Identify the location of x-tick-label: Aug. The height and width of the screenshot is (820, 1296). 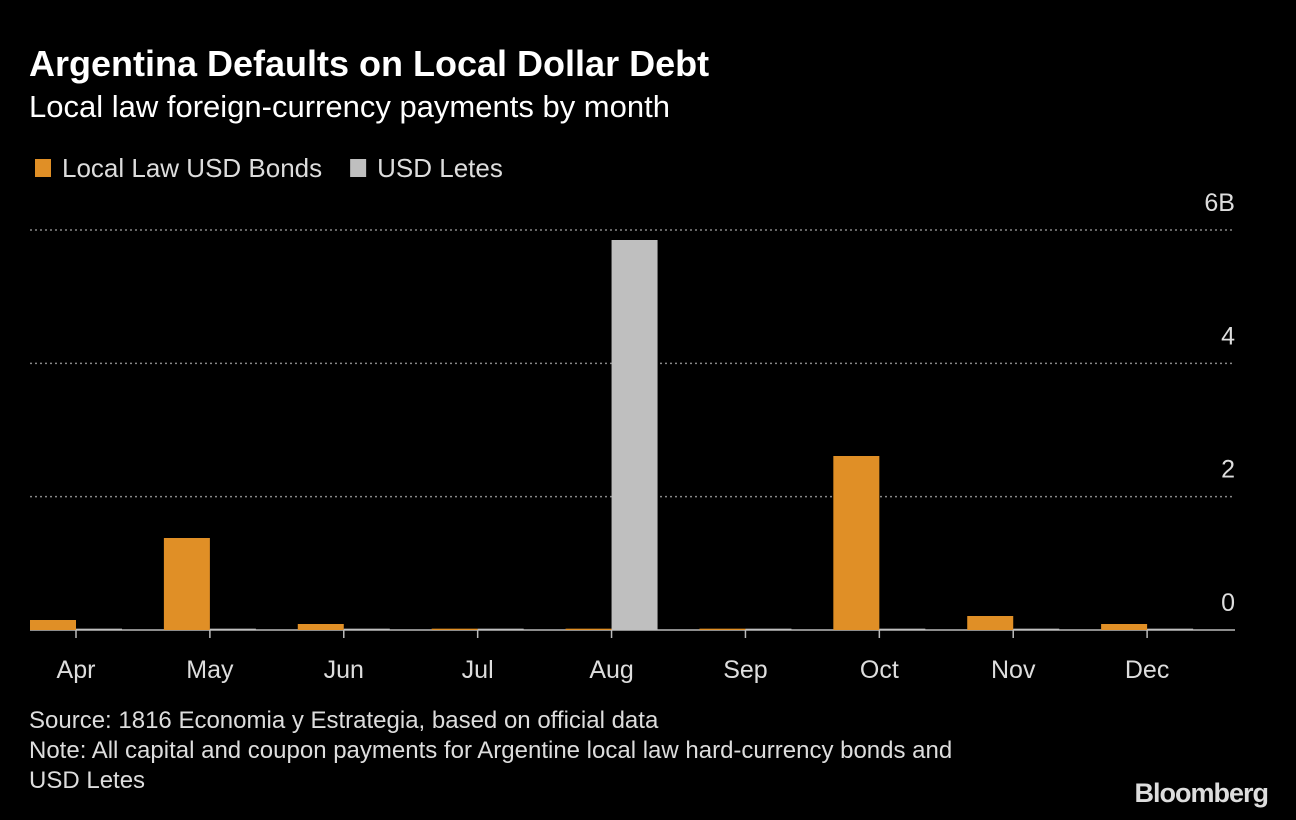
(611, 670).